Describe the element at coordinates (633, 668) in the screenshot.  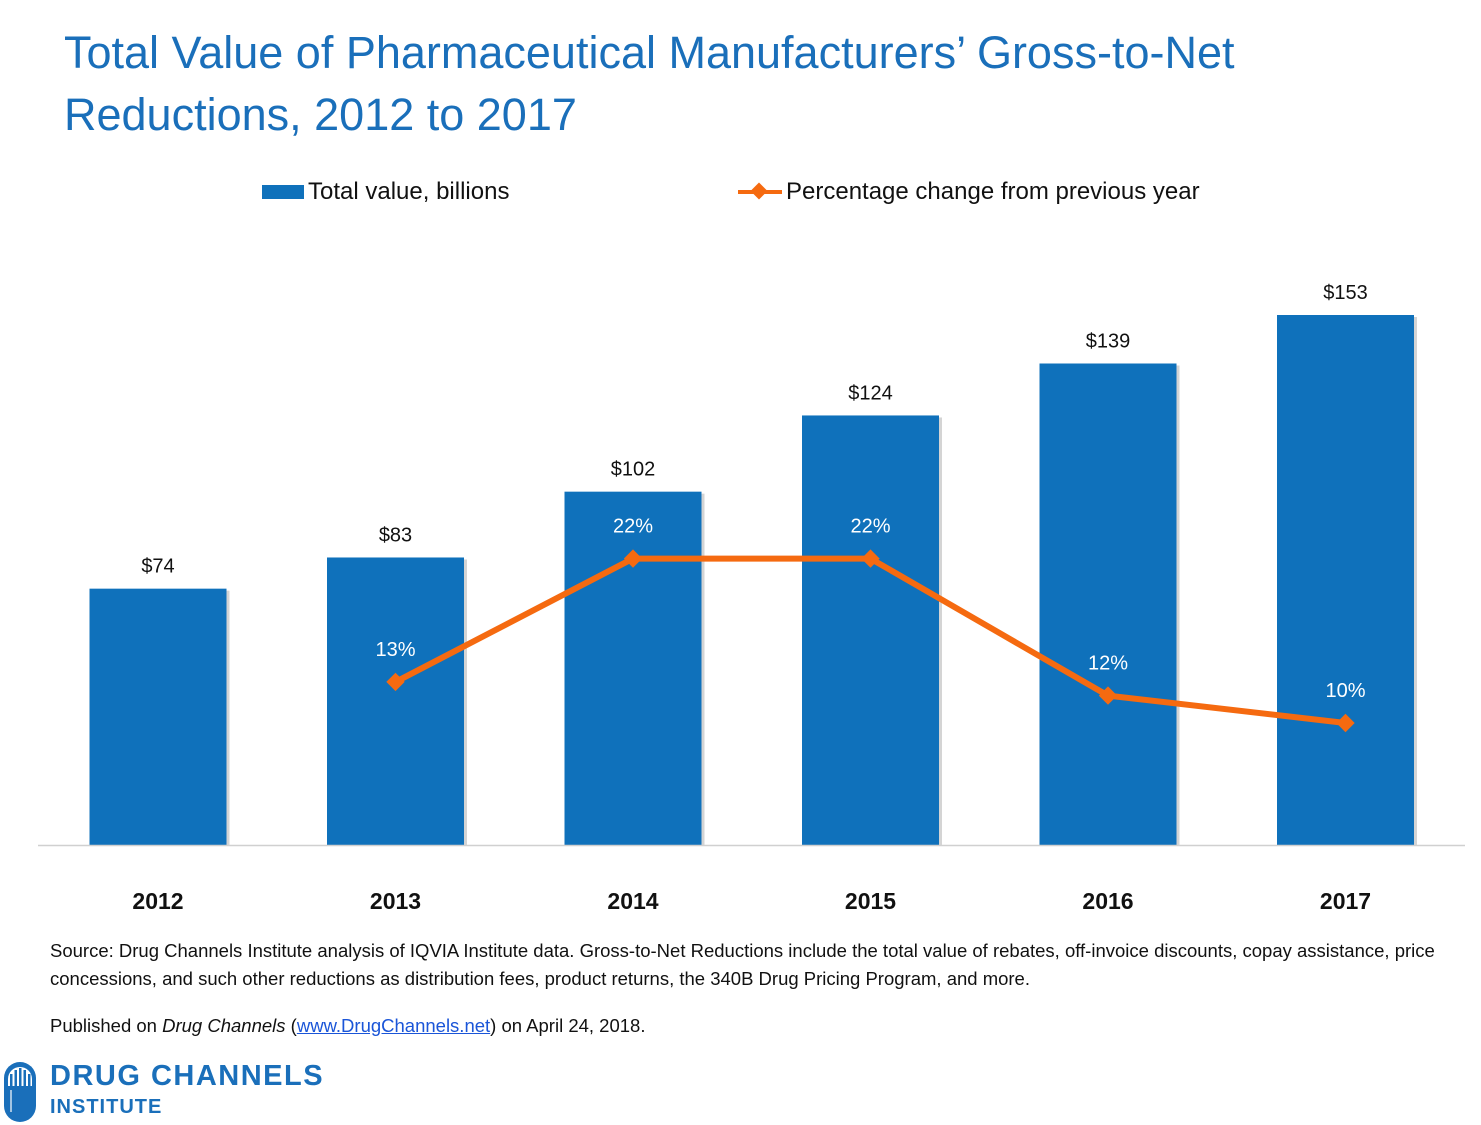
I see `bar-2014` at that location.